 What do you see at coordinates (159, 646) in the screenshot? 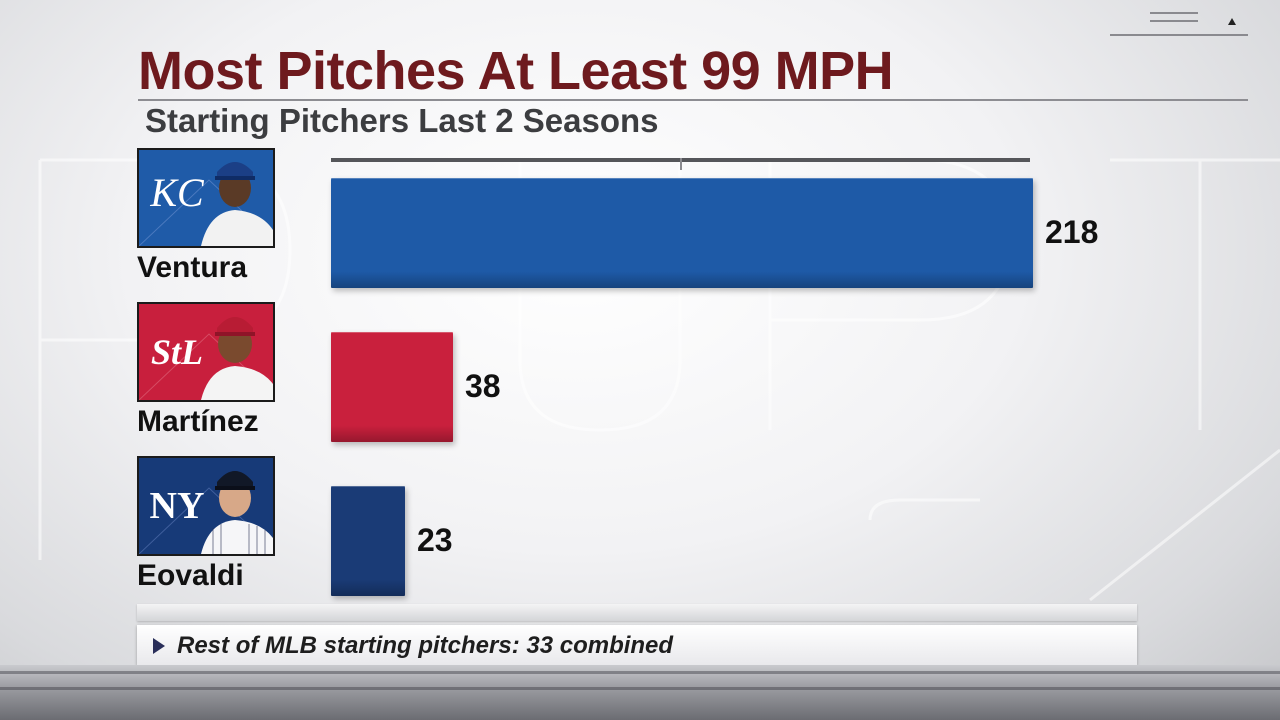
I see `play-arrow-icon` at bounding box center [159, 646].